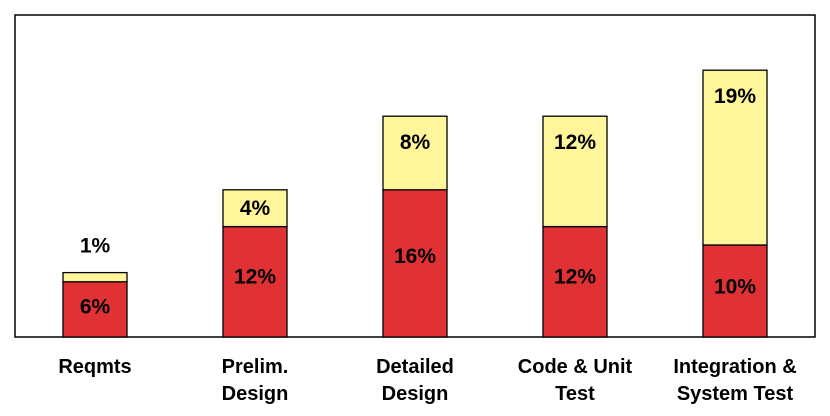  I want to click on bar-value-label-red-2: 16%, so click(415, 256).